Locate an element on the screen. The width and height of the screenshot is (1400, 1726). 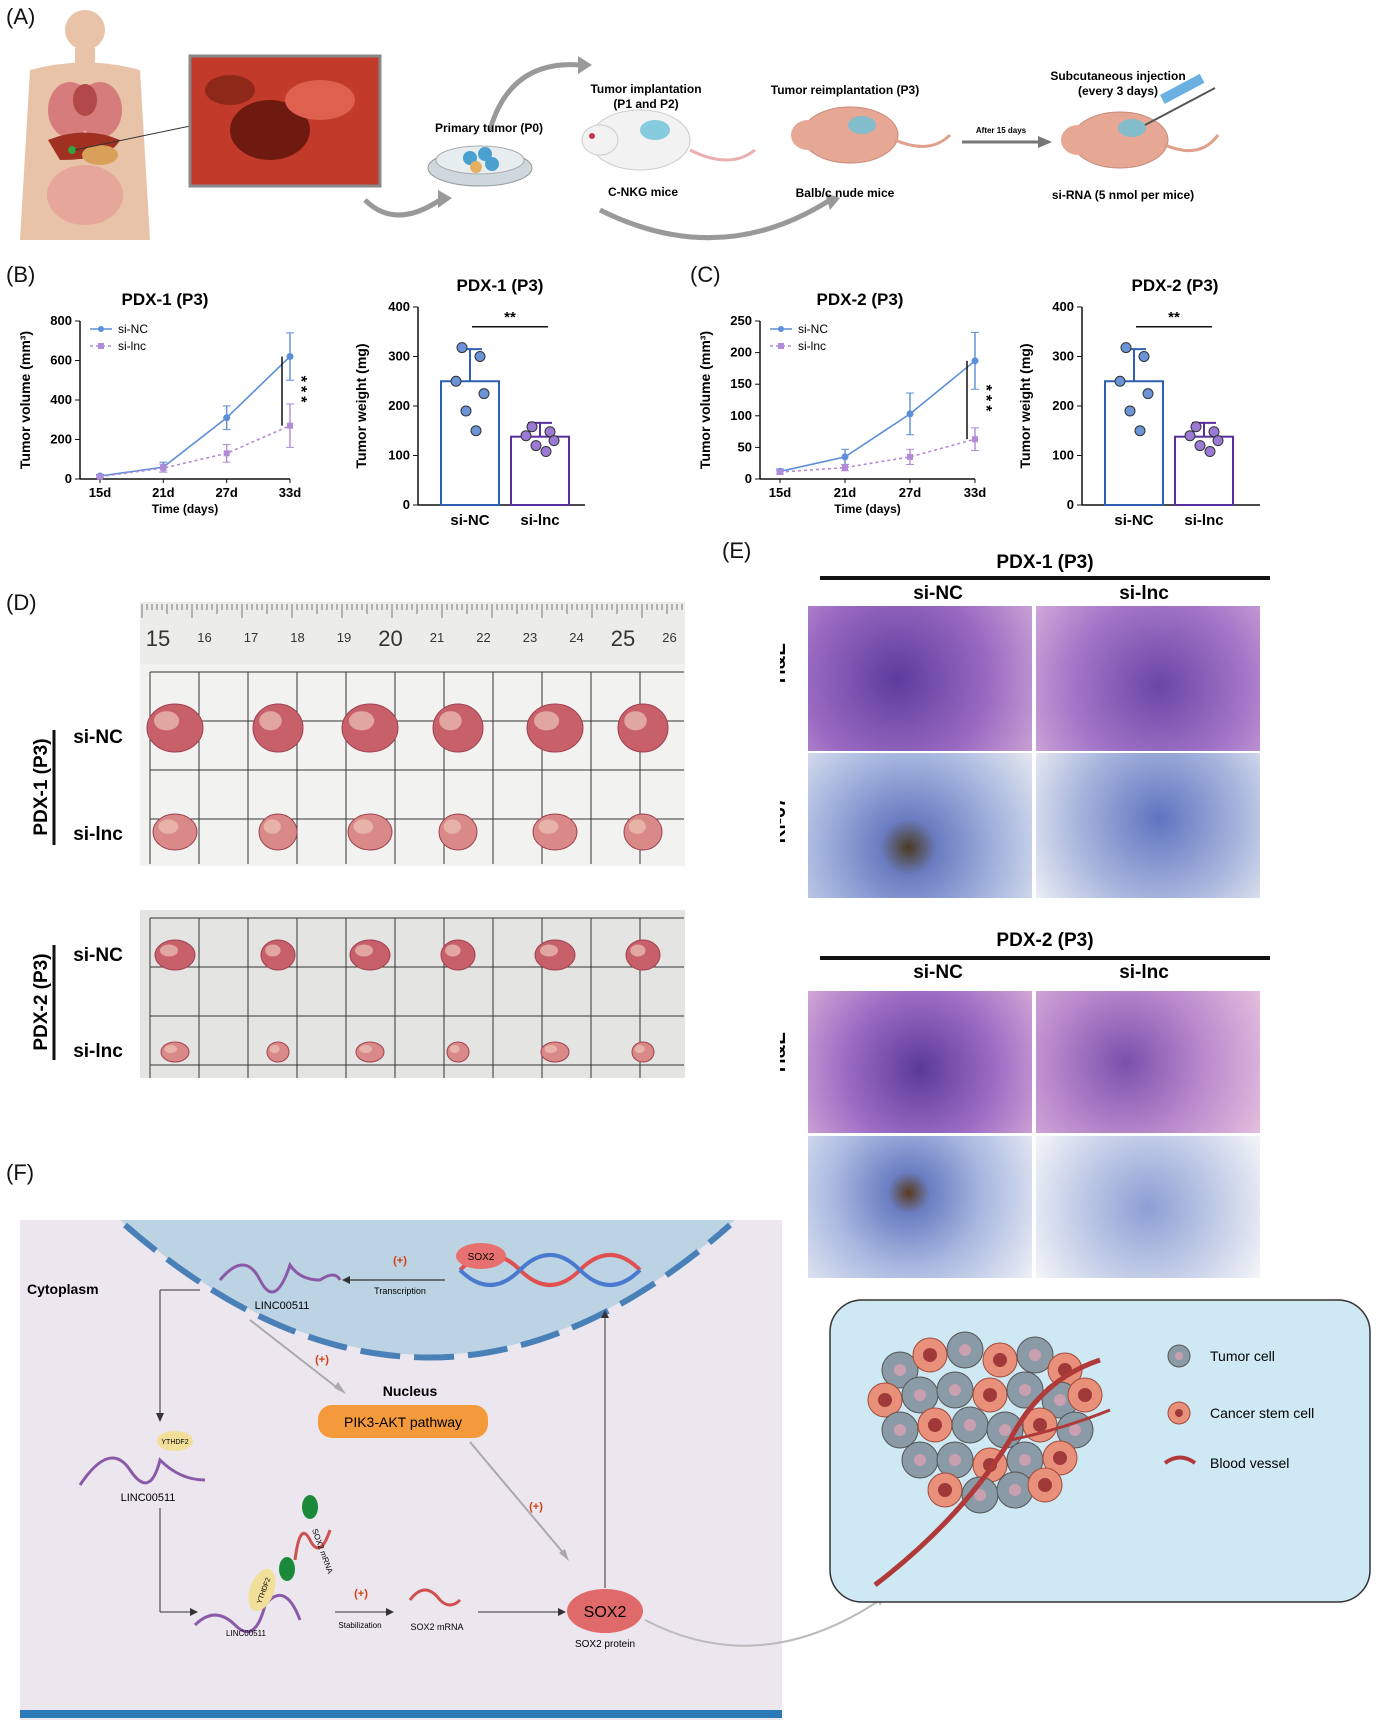
balbc-label: Balb/c nude mice is located at coordinates (845, 193).